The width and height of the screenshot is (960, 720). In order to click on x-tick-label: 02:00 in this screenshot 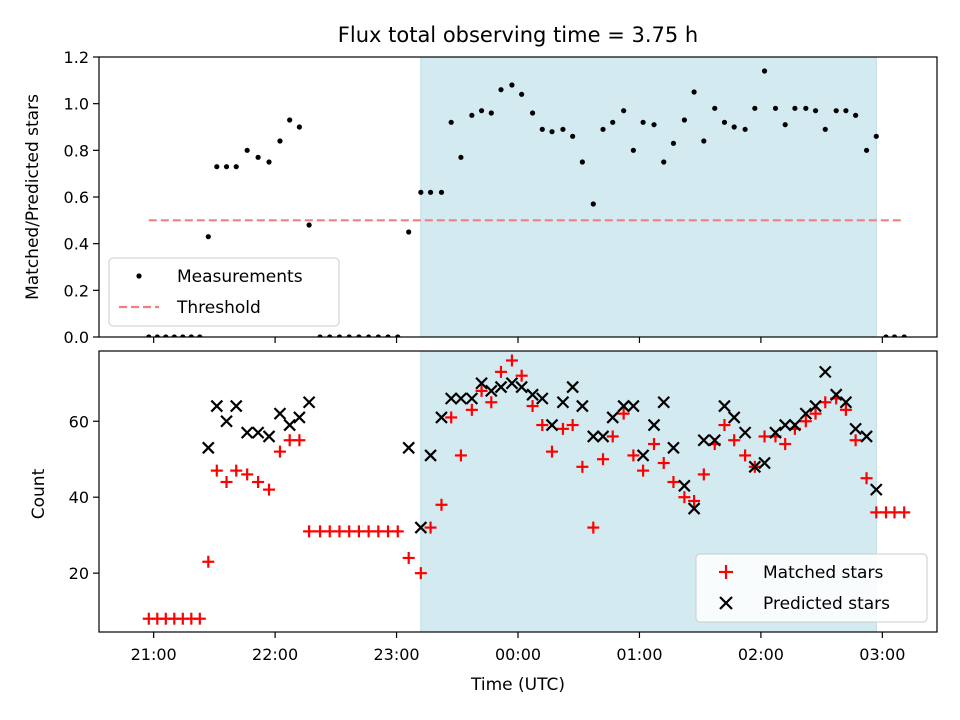, I will do `click(761, 654)`.